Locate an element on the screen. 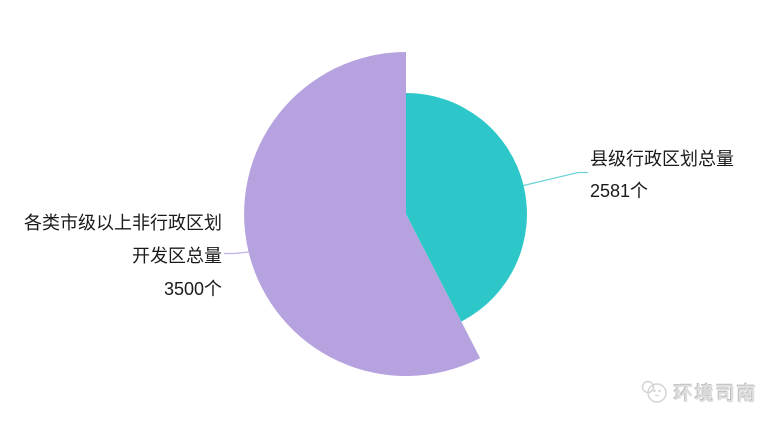  leader-line-left is located at coordinates (236, 253).